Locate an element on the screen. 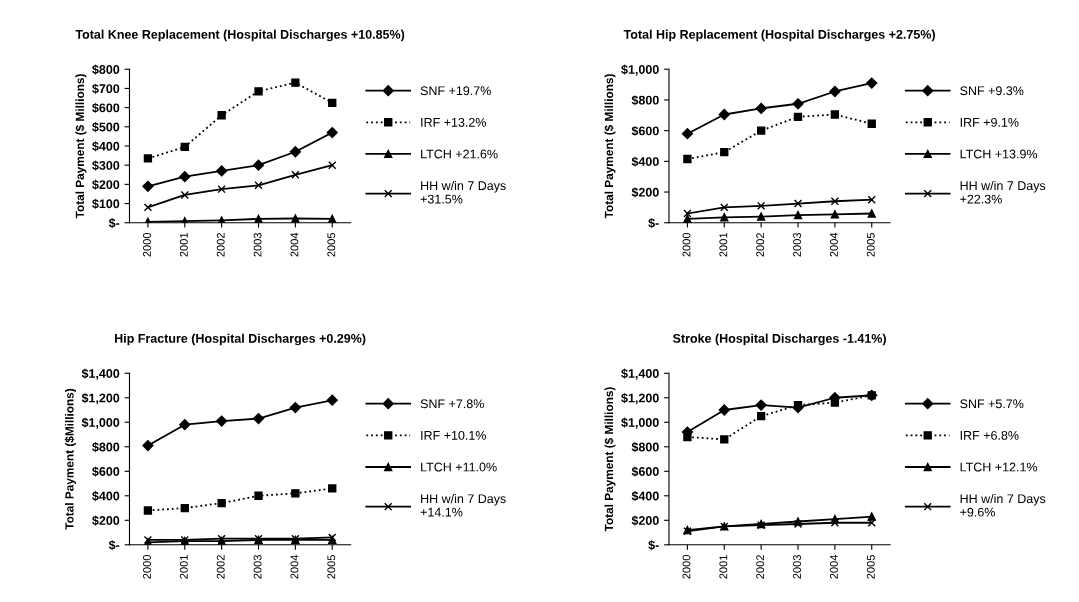 This screenshot has width=1079, height=602. chart-title: Total Knee Replacement (Hospital Discharges +10.85%) is located at coordinates (240, 35).